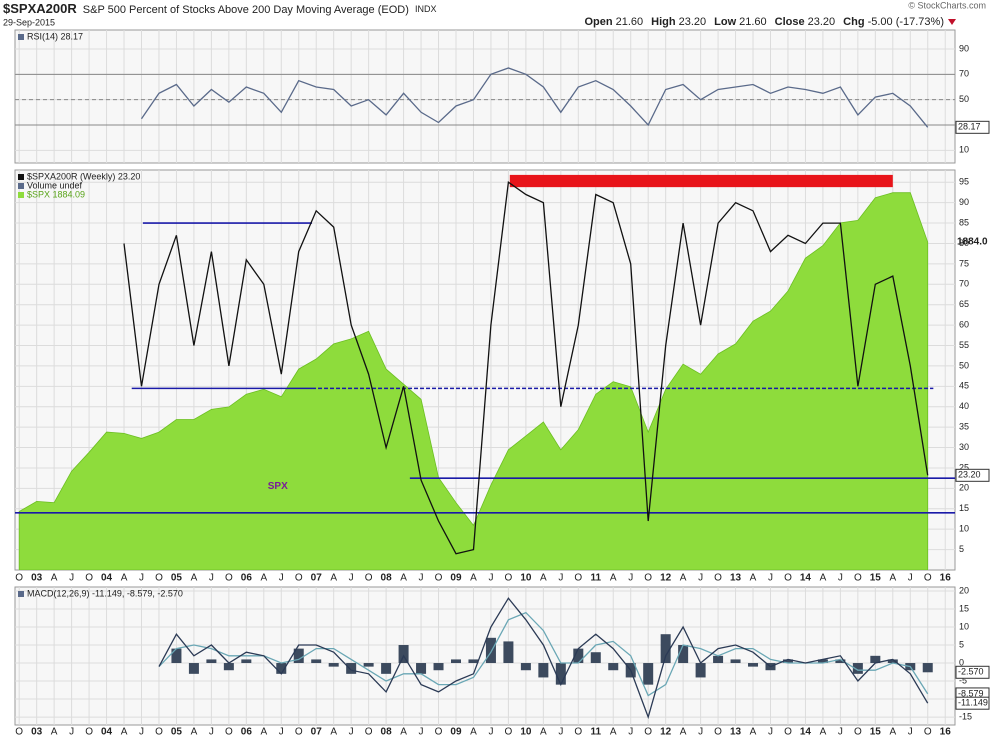  What do you see at coordinates (961, 549) in the screenshot?
I see `y-tick-label: 5` at bounding box center [961, 549].